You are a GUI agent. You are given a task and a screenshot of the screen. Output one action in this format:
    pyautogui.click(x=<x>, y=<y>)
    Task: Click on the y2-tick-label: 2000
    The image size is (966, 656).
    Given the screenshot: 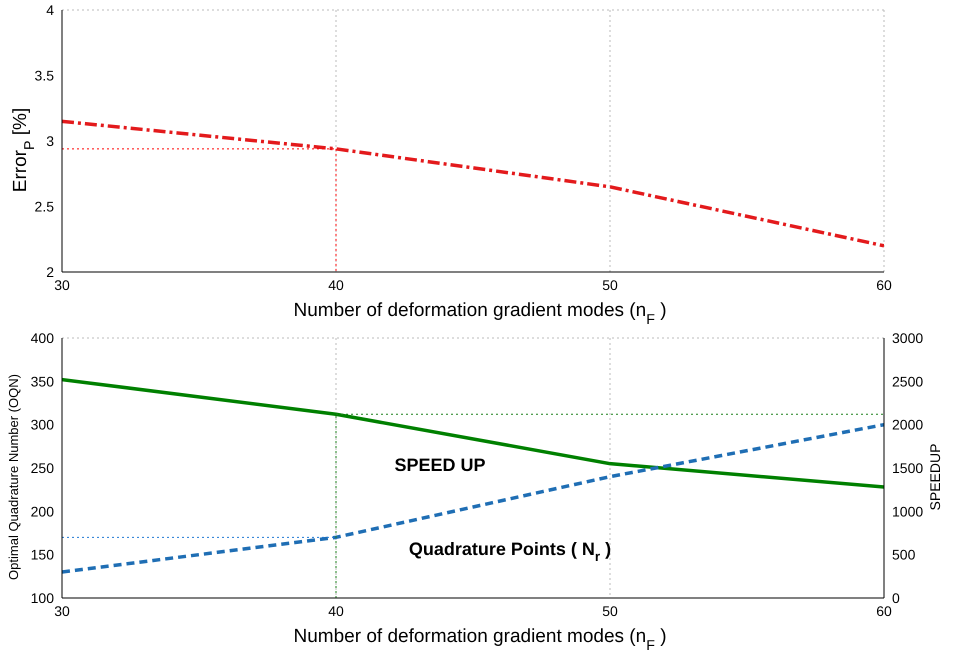 What is the action you would take?
    pyautogui.click(x=908, y=424)
    